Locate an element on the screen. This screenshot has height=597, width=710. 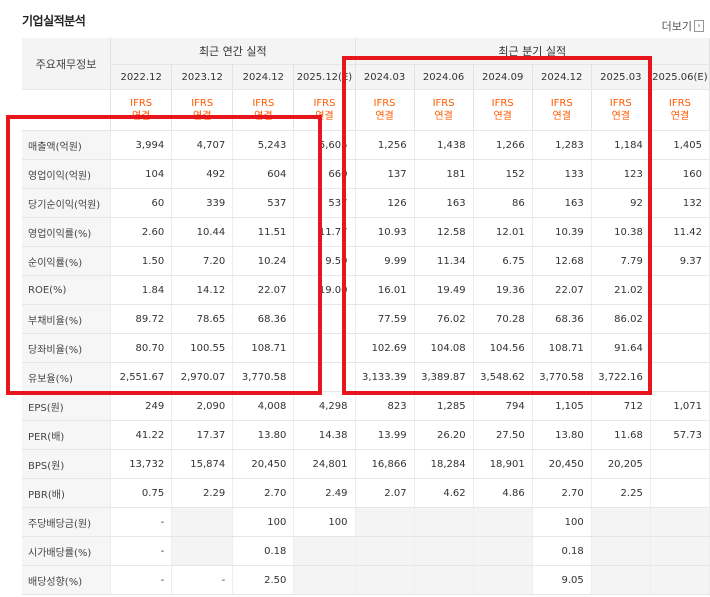
quarter-value-cell: 20,450 is located at coordinates (562, 464).